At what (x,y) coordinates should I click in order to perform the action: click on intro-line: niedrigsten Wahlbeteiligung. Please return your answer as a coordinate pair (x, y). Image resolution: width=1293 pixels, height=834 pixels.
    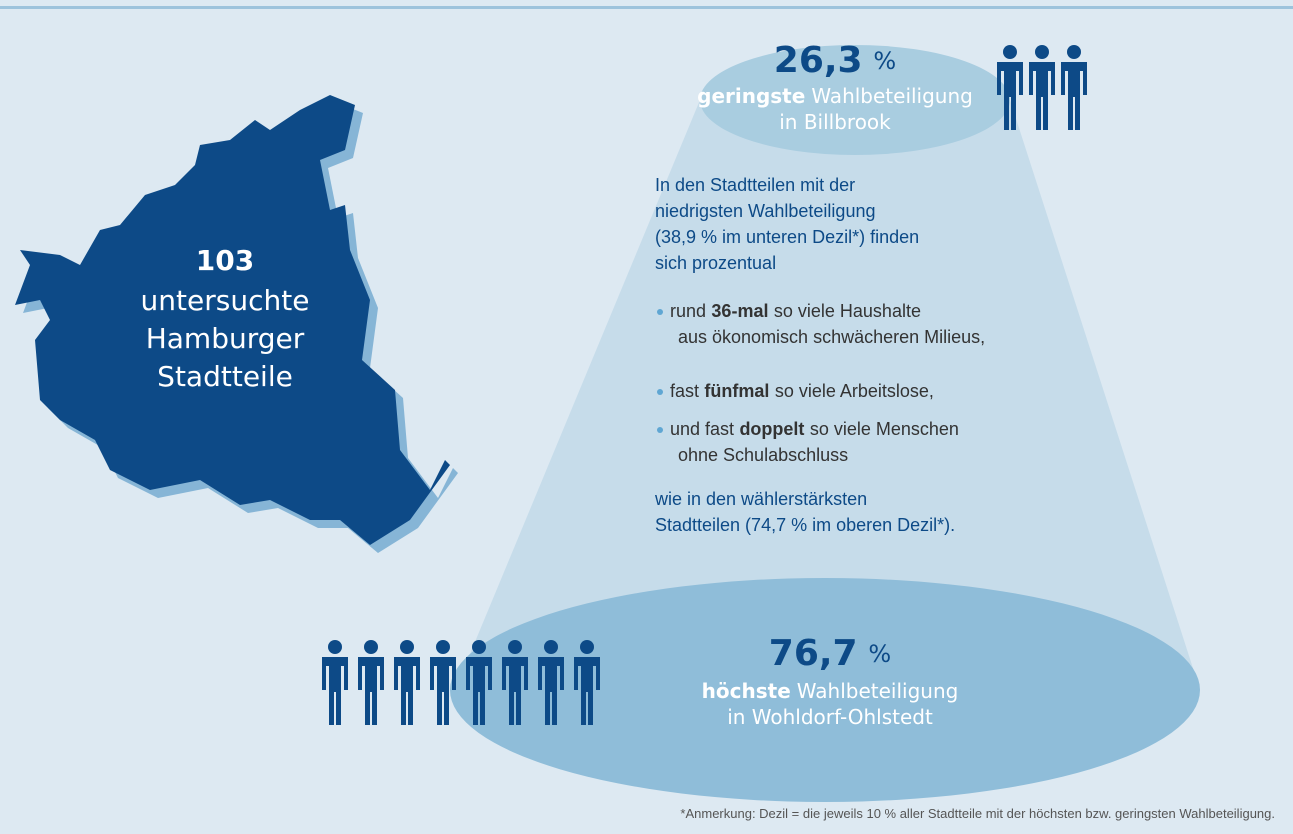
    Looking at the image, I should click on (765, 211).